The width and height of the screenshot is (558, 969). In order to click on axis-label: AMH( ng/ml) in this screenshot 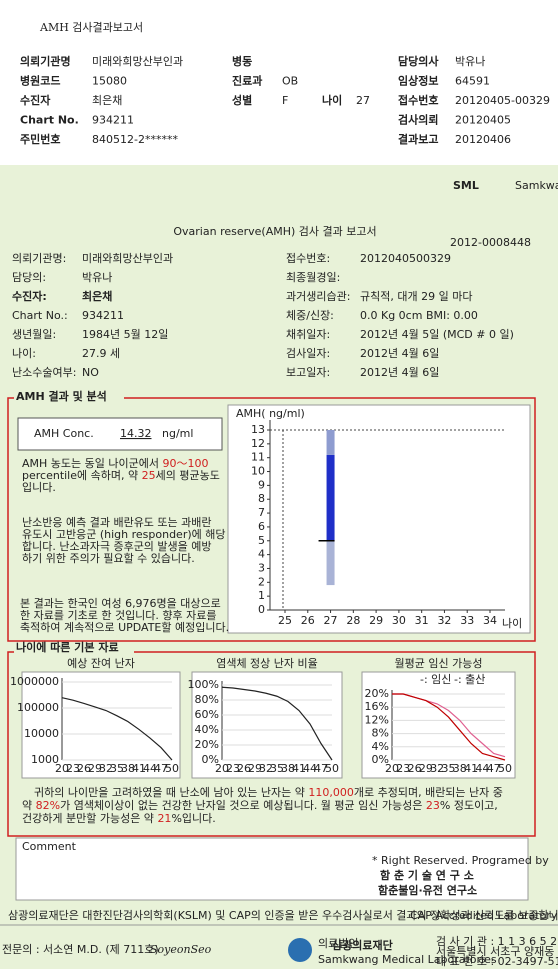, I will do `click(270, 413)`.